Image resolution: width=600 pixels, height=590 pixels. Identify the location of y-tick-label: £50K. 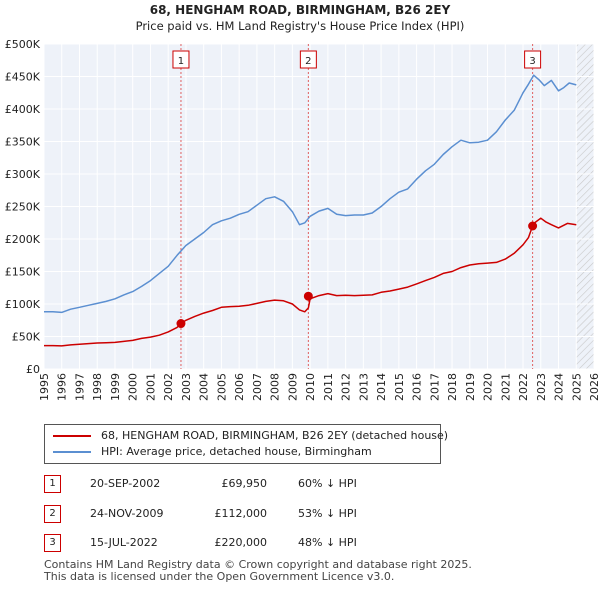
(26, 337).